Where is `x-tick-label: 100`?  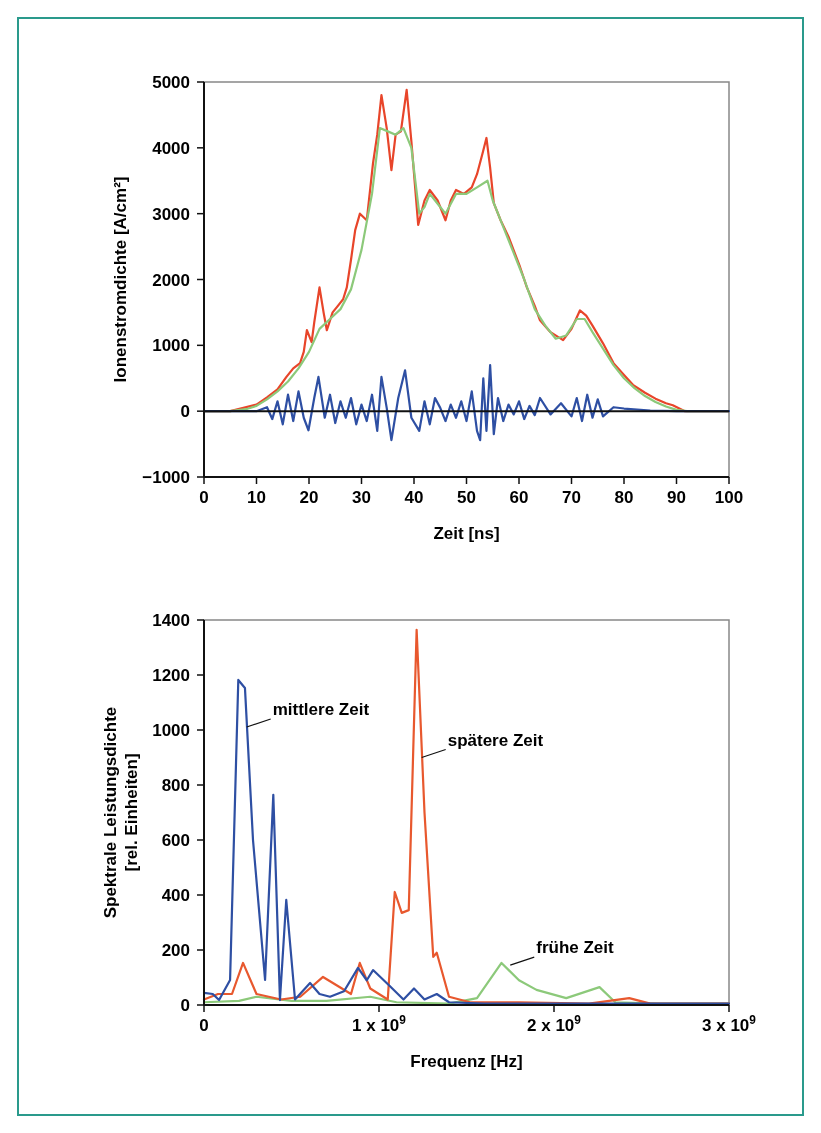 x-tick-label: 100 is located at coordinates (729, 497).